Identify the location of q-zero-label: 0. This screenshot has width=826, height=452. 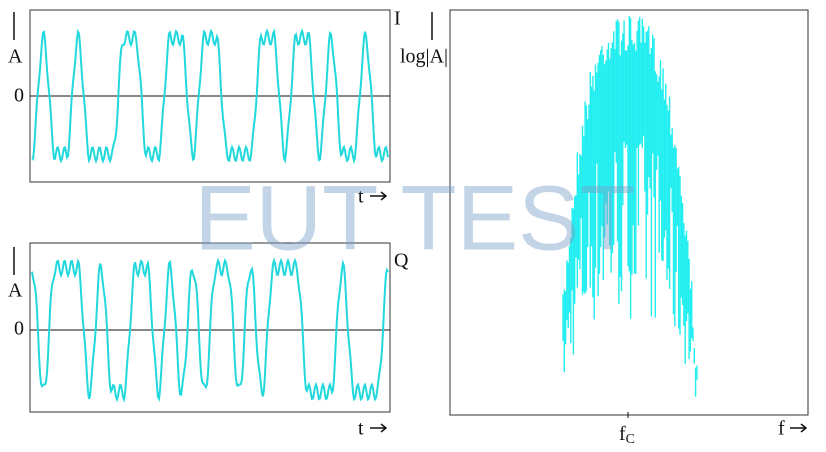
(19, 329).